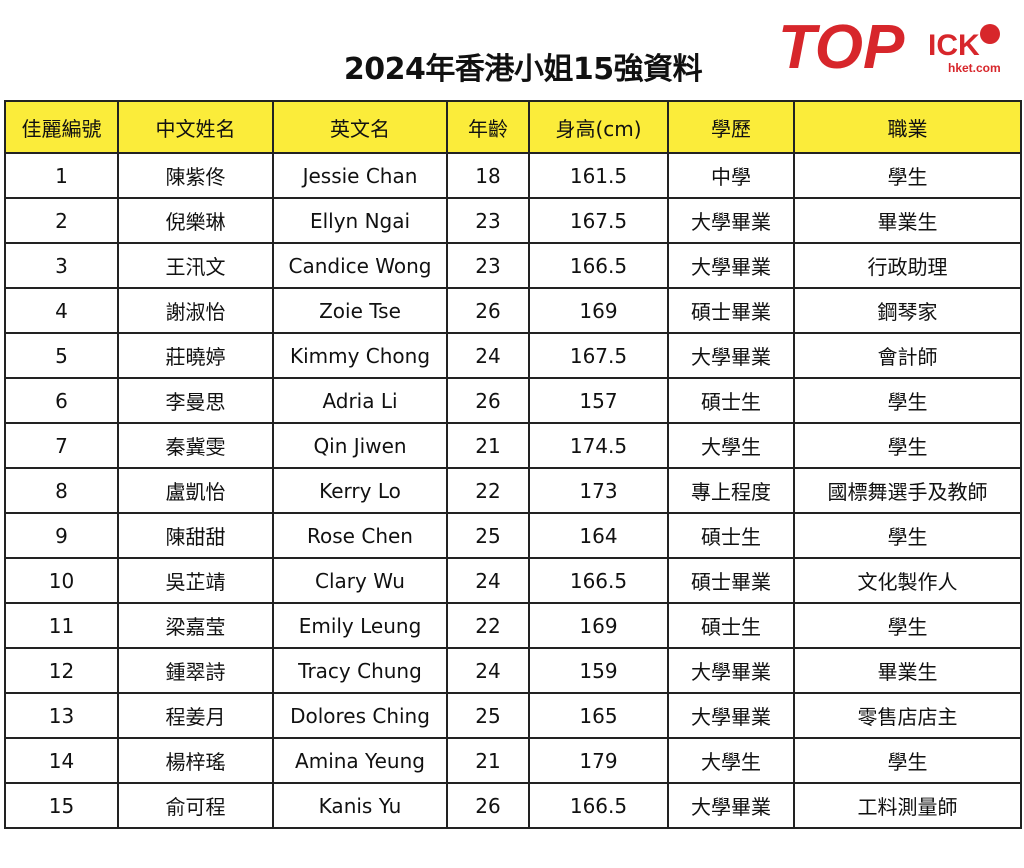 The width and height of the screenshot is (1024, 868). I want to click on cell-chinese-name: 程姜月, so click(195, 715).